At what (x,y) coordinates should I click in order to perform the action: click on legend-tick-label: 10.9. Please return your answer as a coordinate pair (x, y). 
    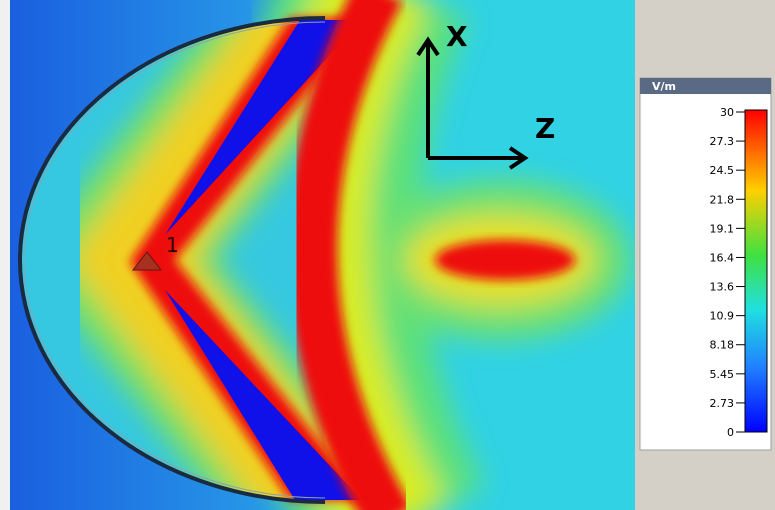
    Looking at the image, I should click on (722, 316).